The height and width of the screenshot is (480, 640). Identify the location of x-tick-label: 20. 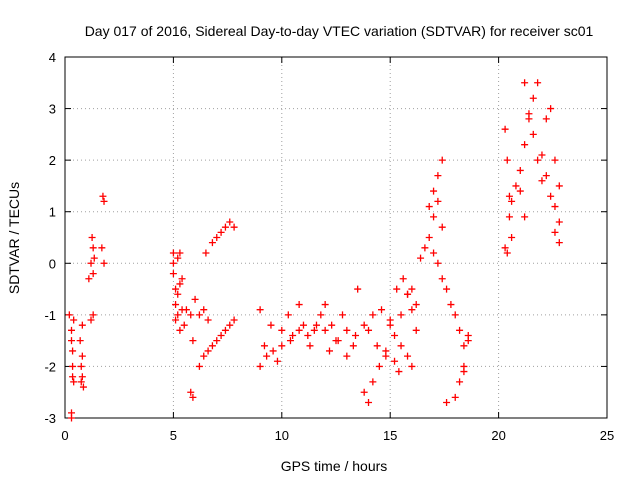
(498, 435).